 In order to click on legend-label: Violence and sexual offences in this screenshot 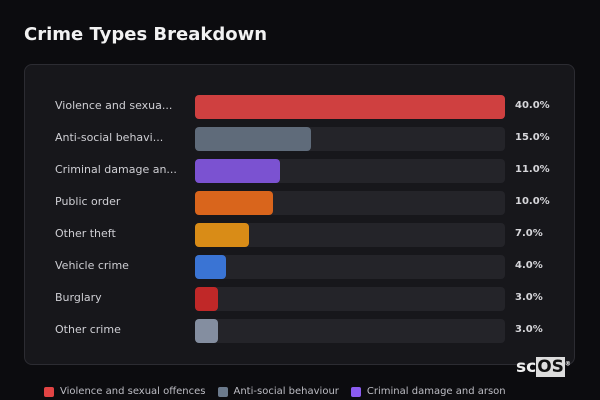, I will do `click(133, 391)`.